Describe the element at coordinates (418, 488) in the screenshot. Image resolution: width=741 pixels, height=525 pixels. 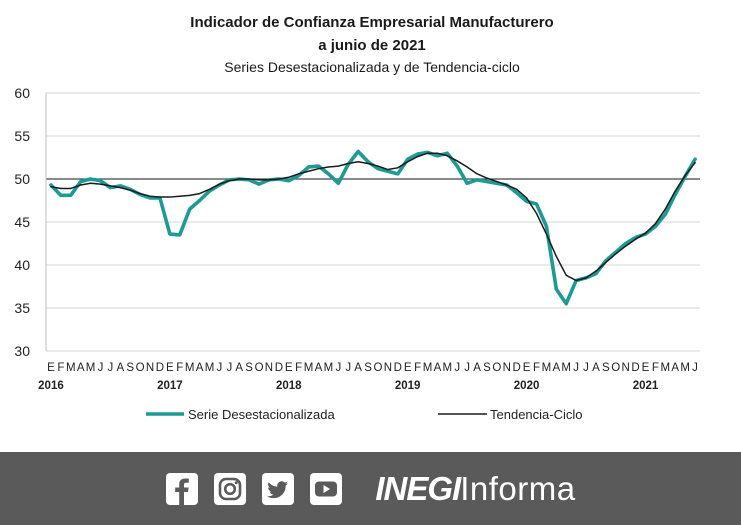
I see `brand-bold-text: INEGI` at that location.